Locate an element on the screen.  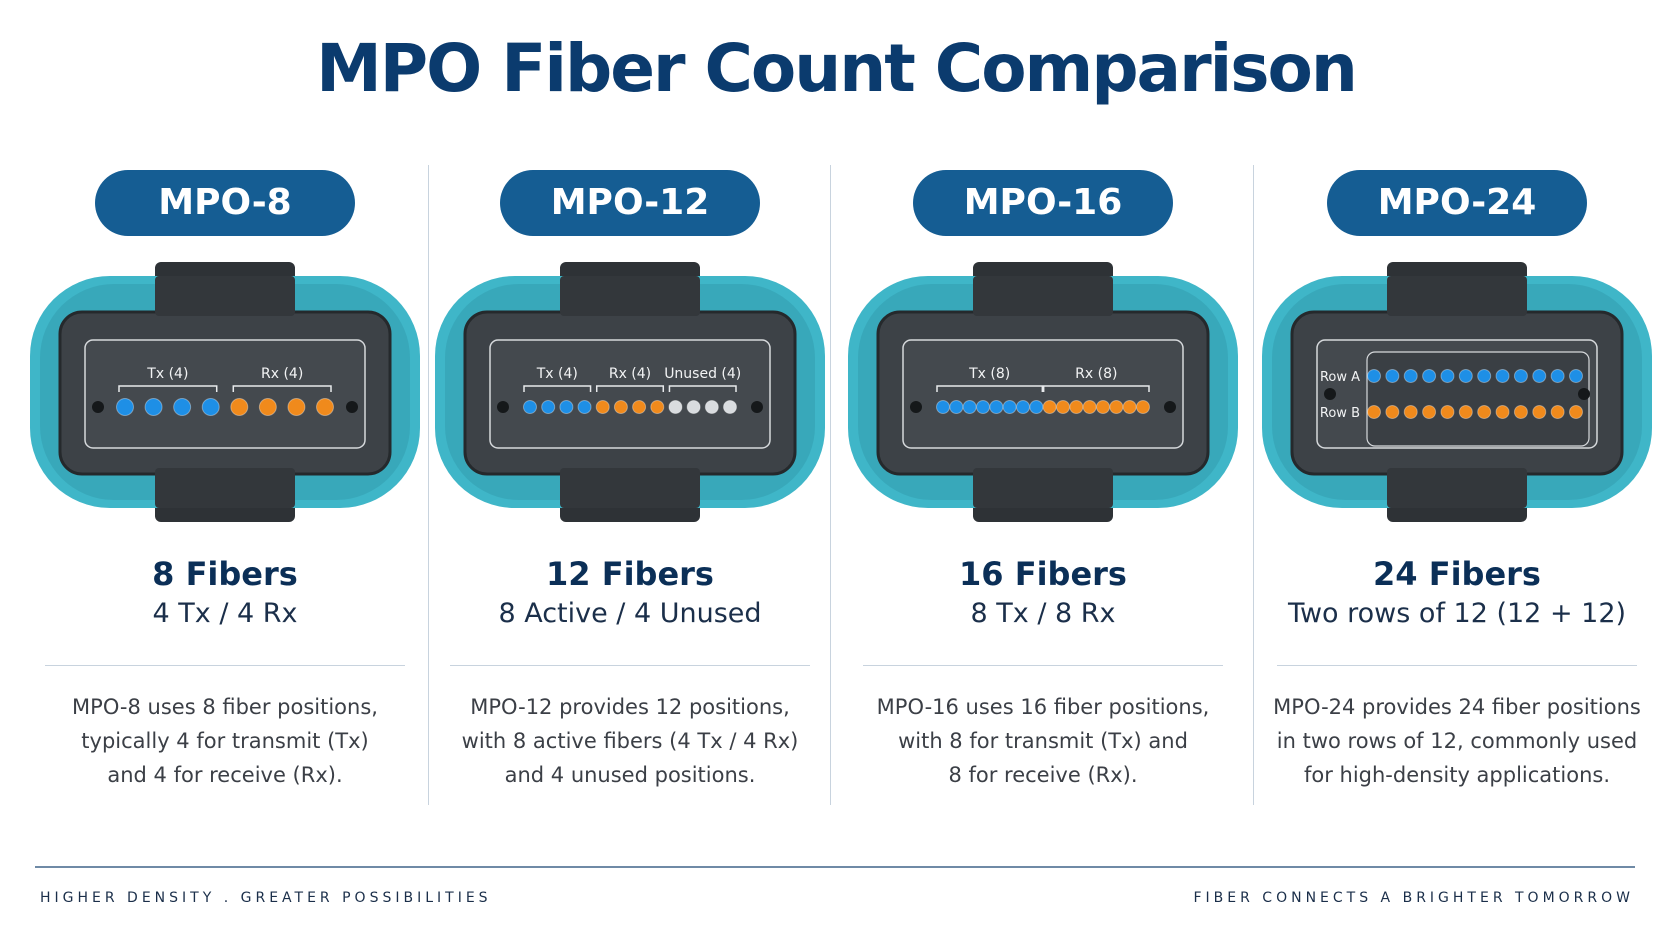
description-line: and 4 unused positions. is located at coordinates (630, 775).